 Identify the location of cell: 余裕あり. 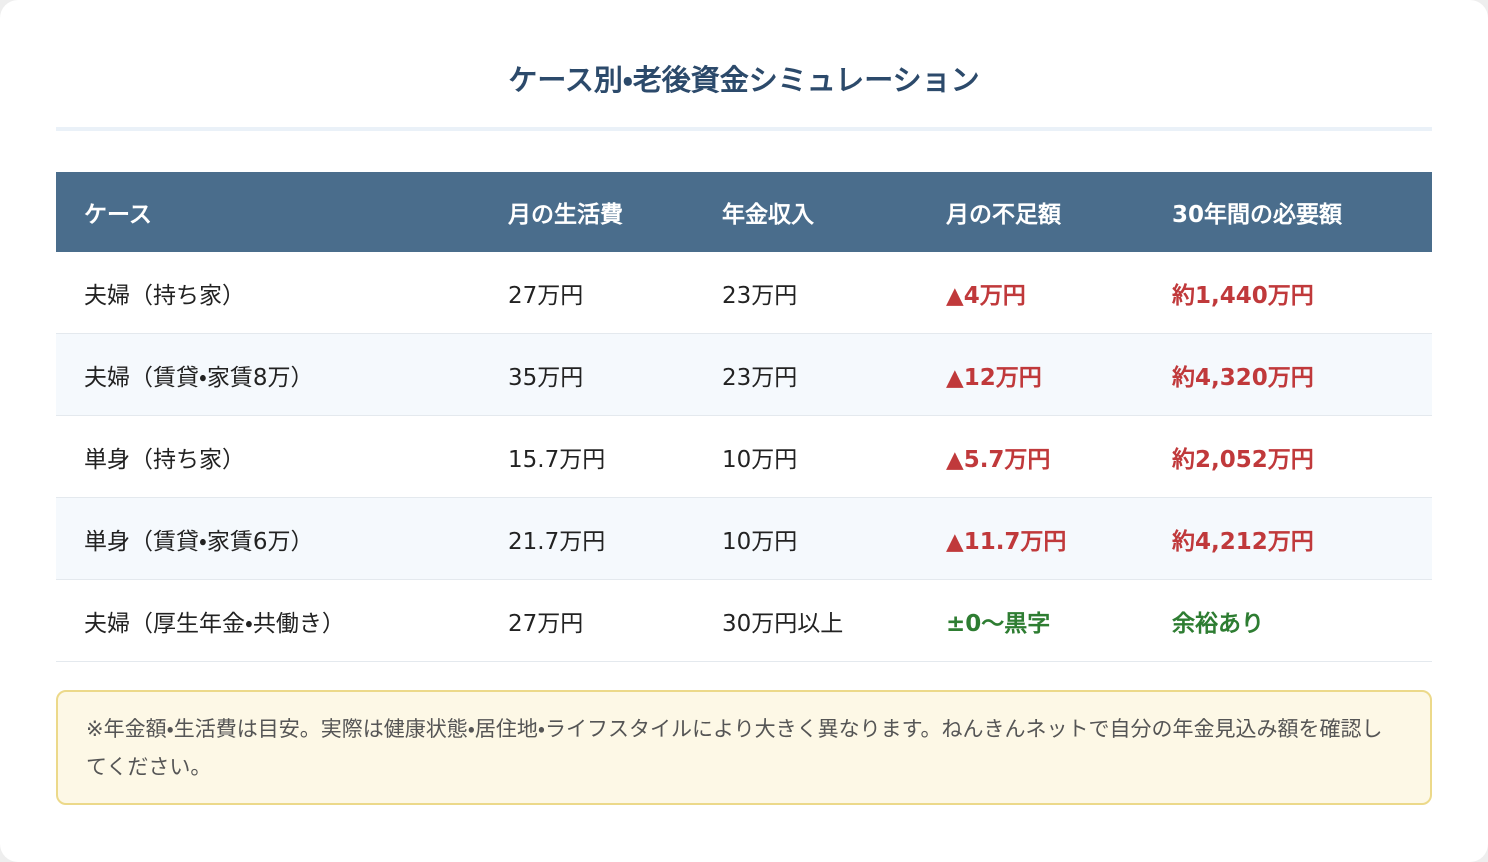
(1288, 620).